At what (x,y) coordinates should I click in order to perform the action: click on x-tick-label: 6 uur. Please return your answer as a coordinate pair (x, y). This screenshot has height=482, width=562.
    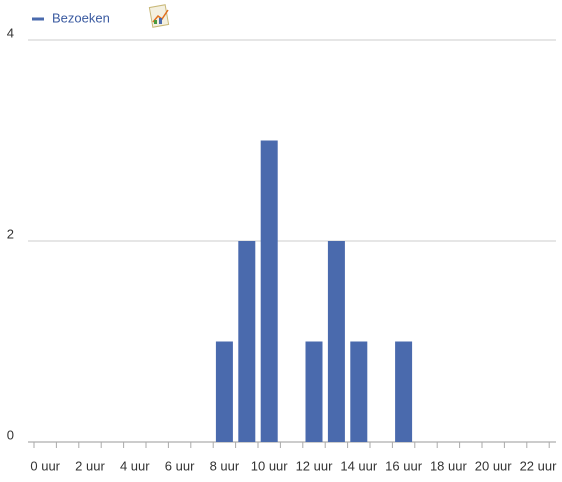
    Looking at the image, I should click on (180, 465).